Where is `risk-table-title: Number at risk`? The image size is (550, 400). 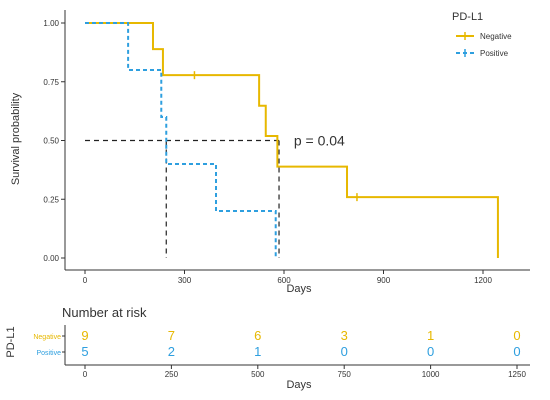
risk-table-title: Number at risk is located at coordinates (104, 312).